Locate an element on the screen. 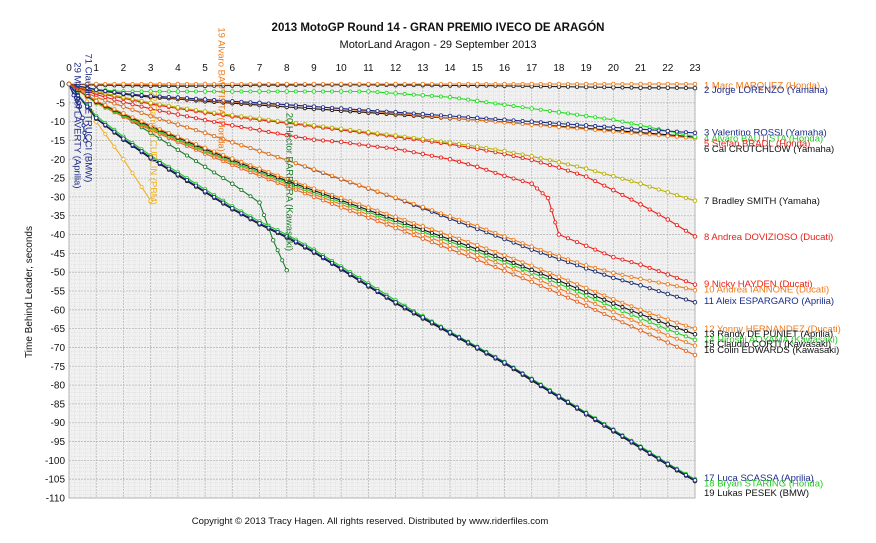  series-rotated-label: 20 Hector BARBERA (Kawasaki) is located at coordinates (289, 182).